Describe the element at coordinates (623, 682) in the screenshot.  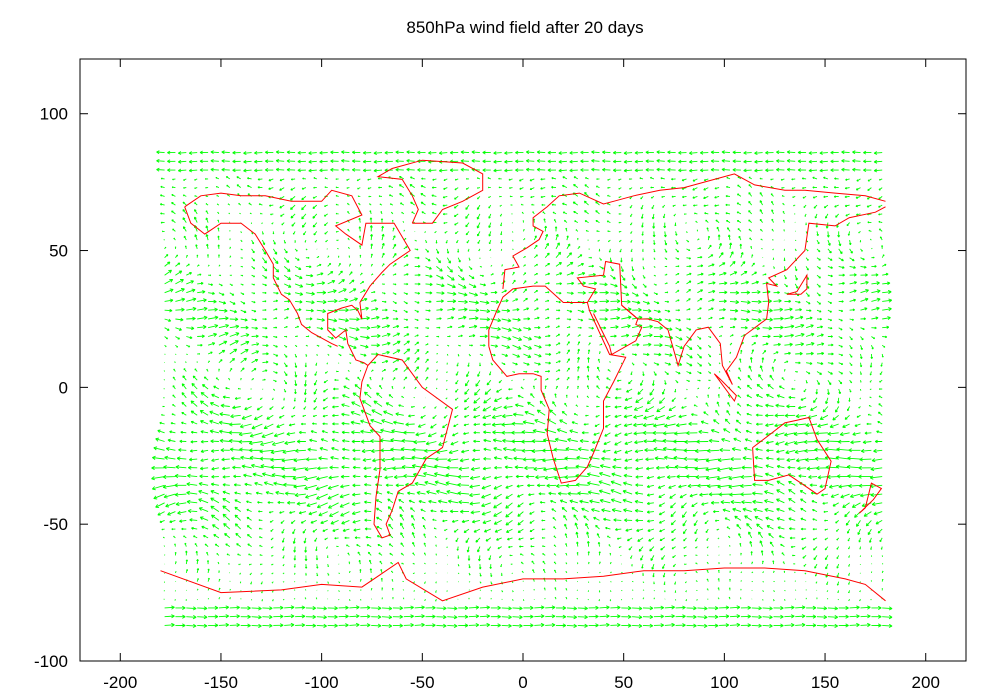
I see `x-tick-label: 50` at that location.